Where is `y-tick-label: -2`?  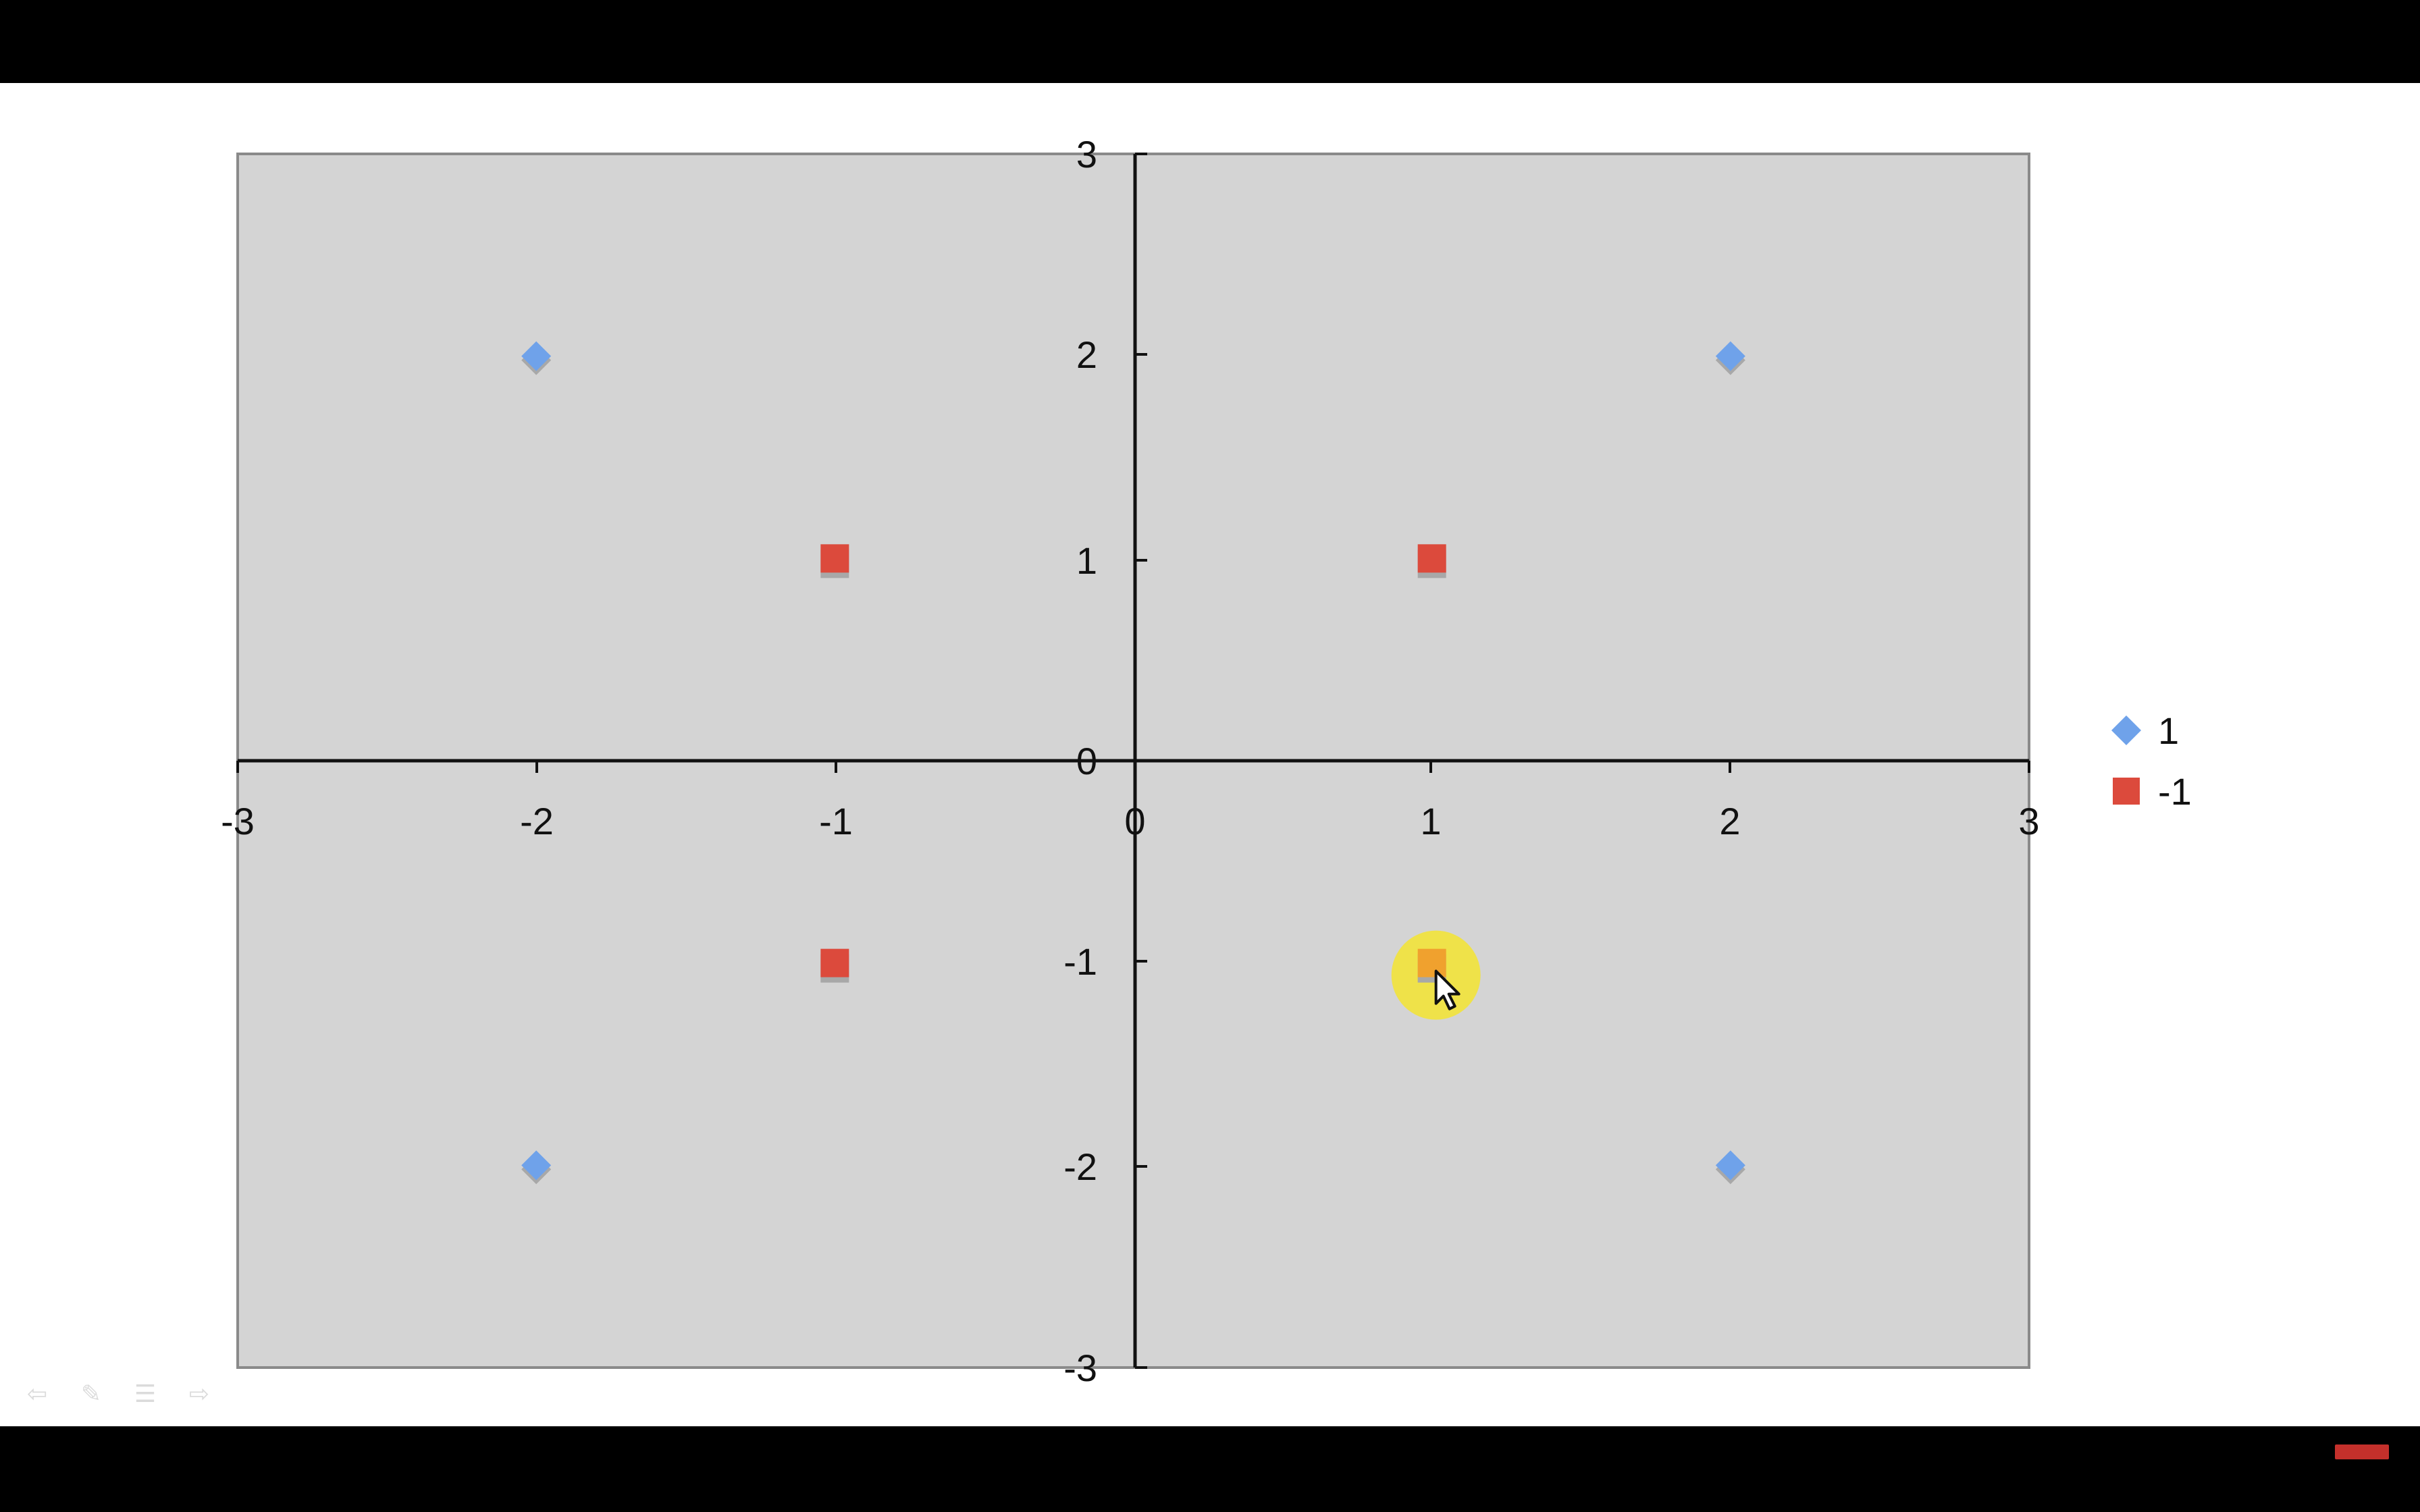
y-tick-label: -2 is located at coordinates (1080, 1166).